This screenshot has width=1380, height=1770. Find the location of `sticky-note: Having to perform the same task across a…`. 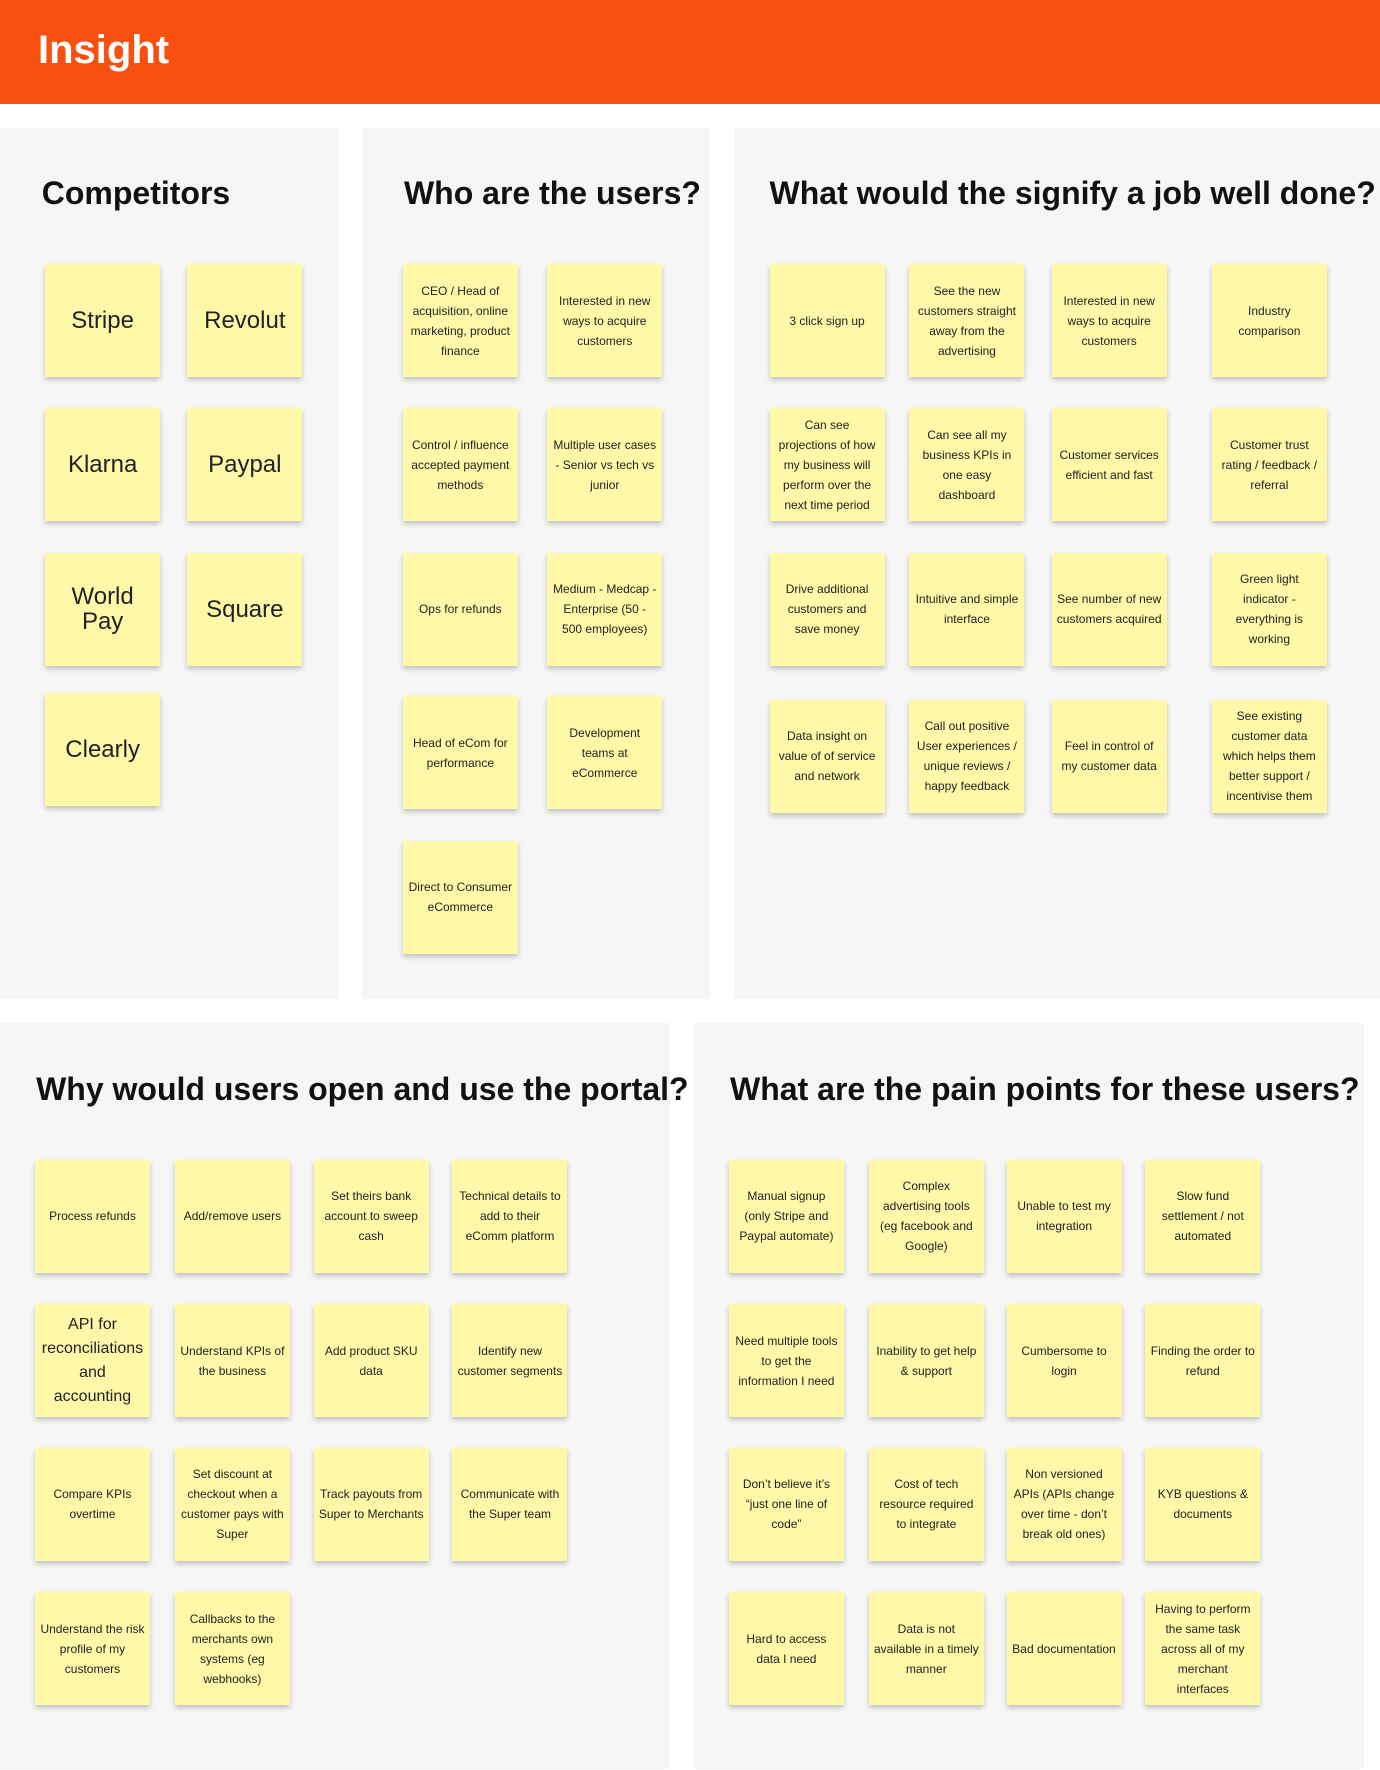

sticky-note: Having to perform the same task across a… is located at coordinates (1203, 1649).